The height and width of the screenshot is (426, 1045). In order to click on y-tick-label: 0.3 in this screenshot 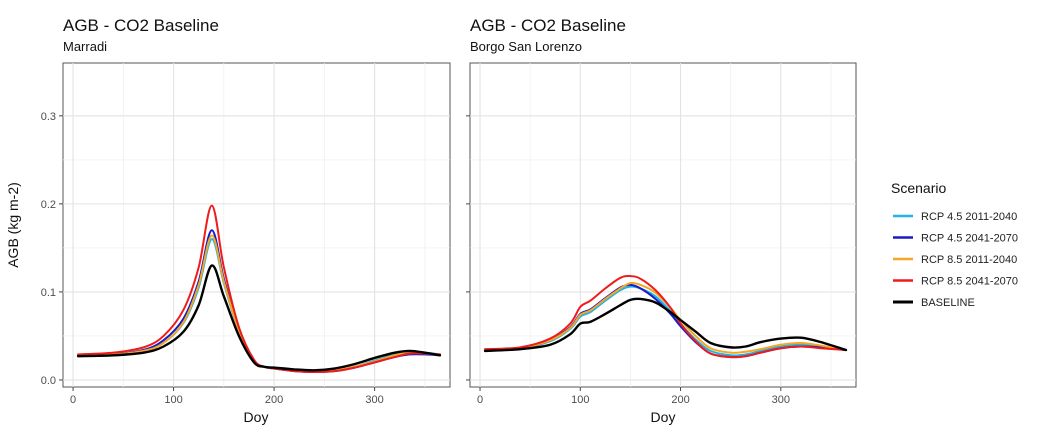, I will do `click(48, 117)`.